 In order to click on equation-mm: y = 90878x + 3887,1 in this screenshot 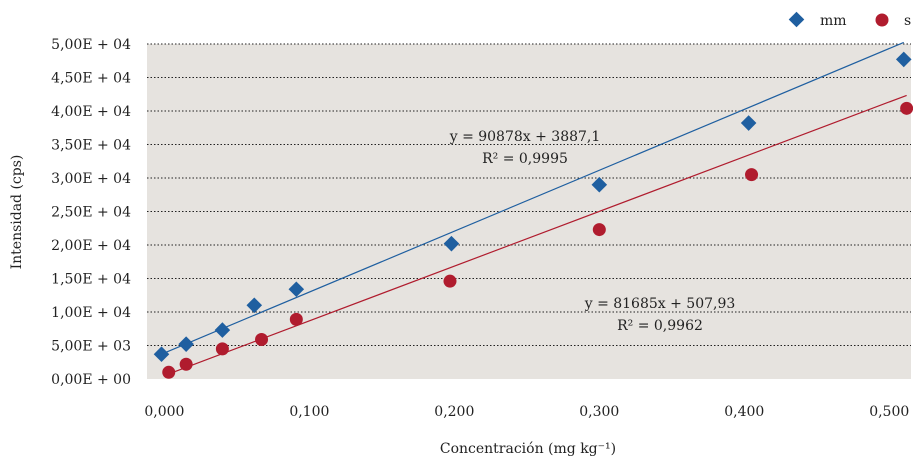, I will do `click(525, 137)`.